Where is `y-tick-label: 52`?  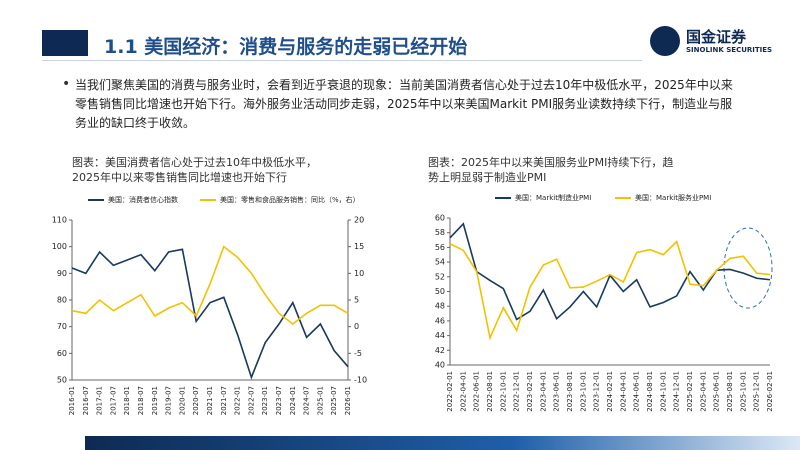
y-tick-label: 52 is located at coordinates (440, 276).